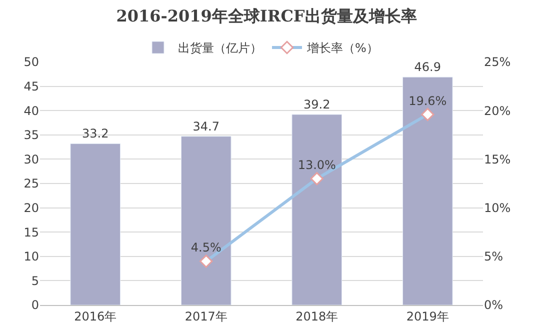  Describe the element at coordinates (31, 62) in the screenshot. I see `y-tick-label: 50` at that location.